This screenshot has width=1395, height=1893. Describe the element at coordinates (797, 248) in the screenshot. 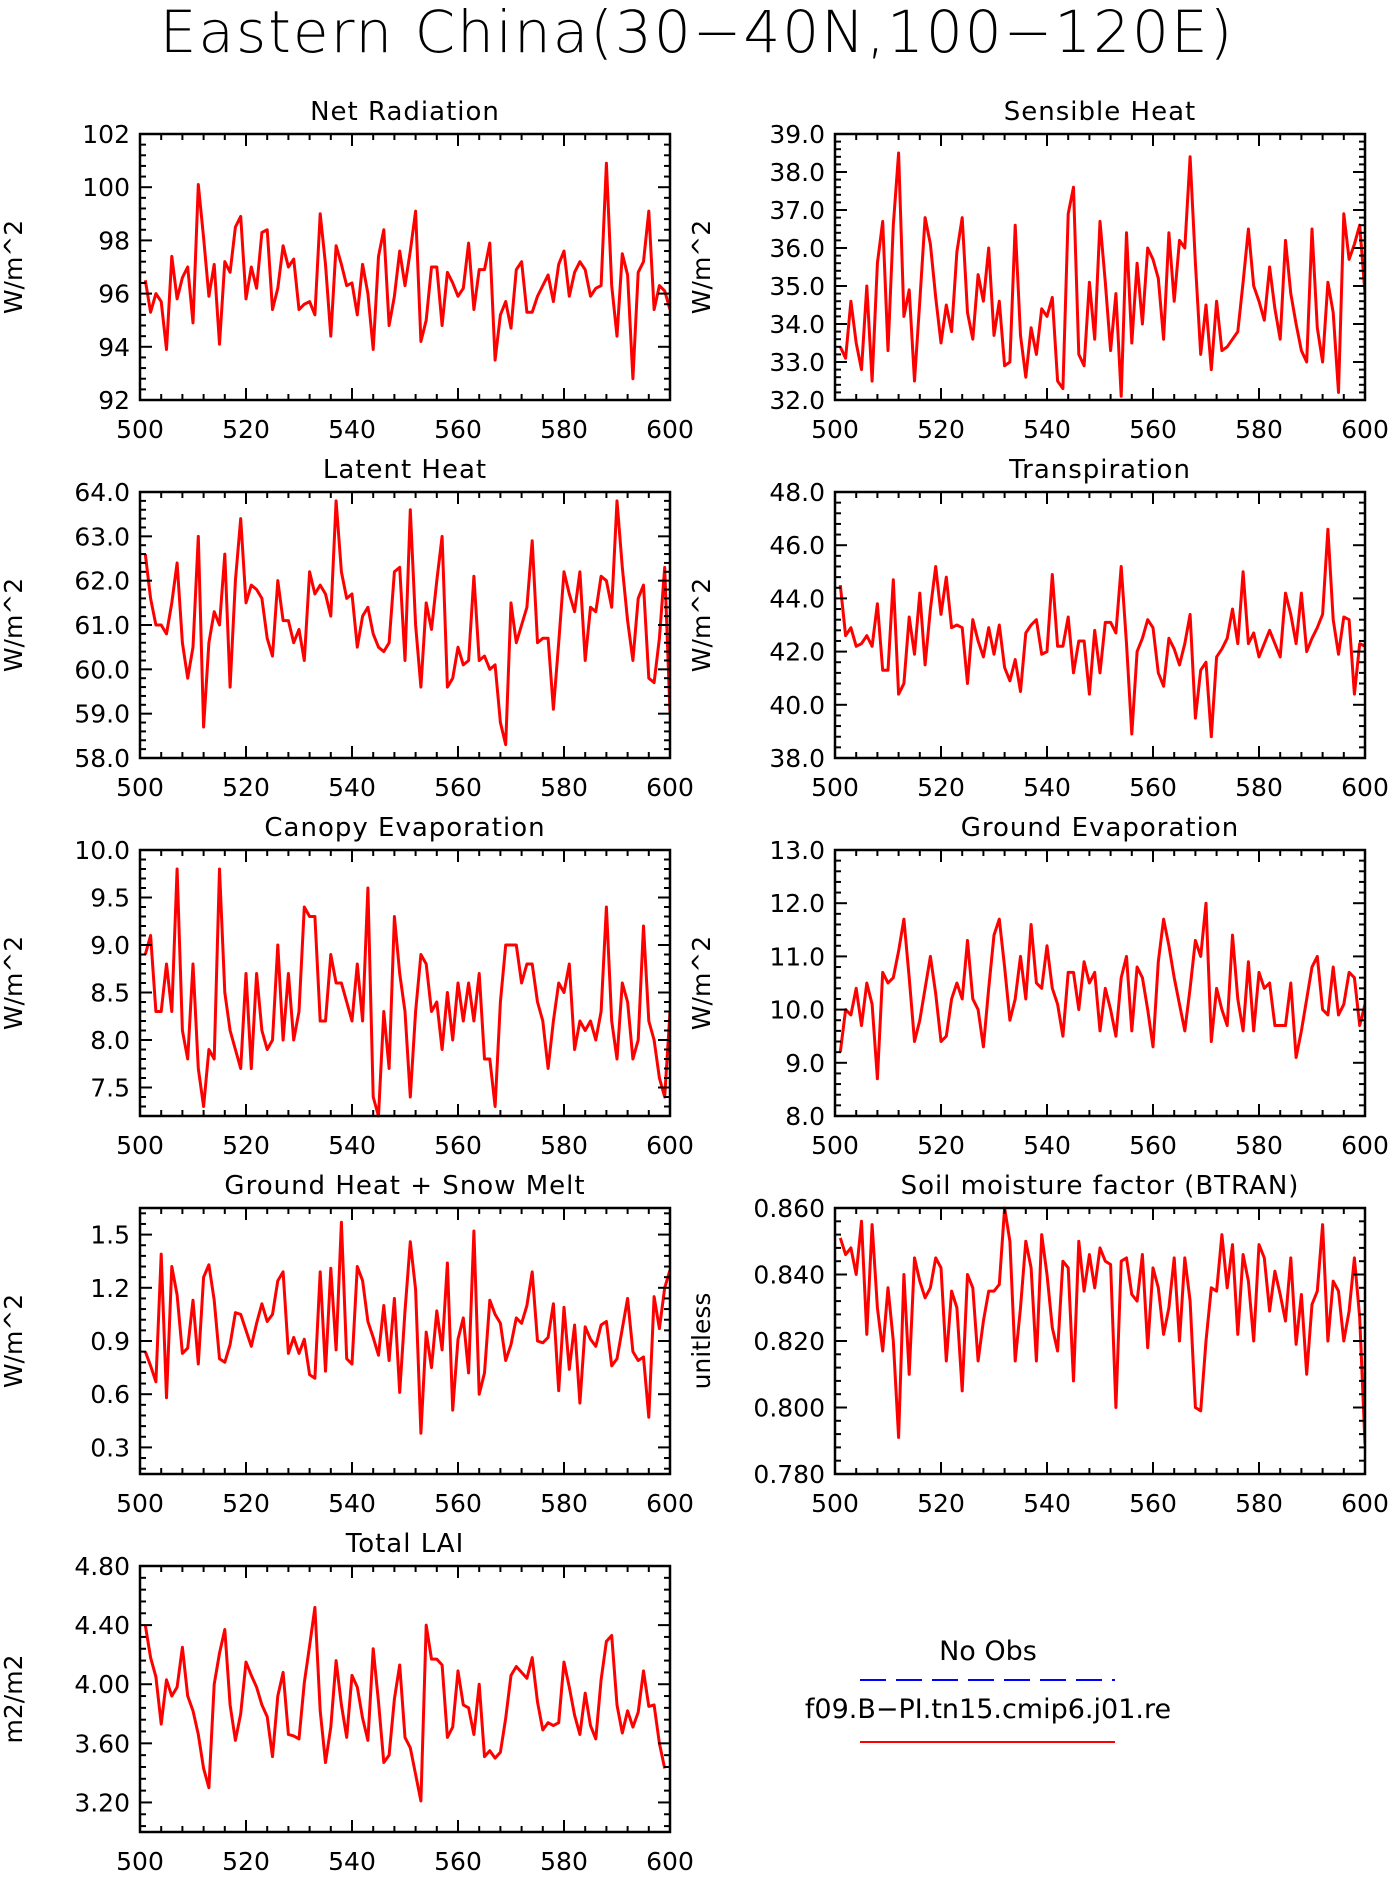

I see `y-tick-label: 36.0` at that location.